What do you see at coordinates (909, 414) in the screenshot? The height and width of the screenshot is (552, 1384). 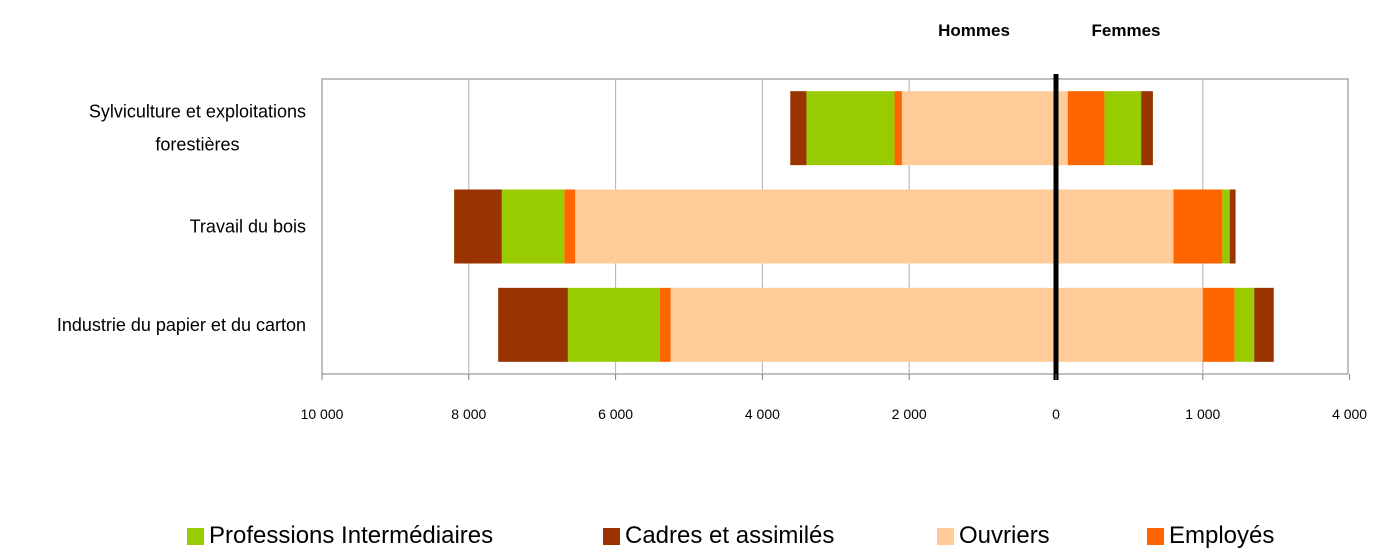 I see `tick-label: 2 000` at bounding box center [909, 414].